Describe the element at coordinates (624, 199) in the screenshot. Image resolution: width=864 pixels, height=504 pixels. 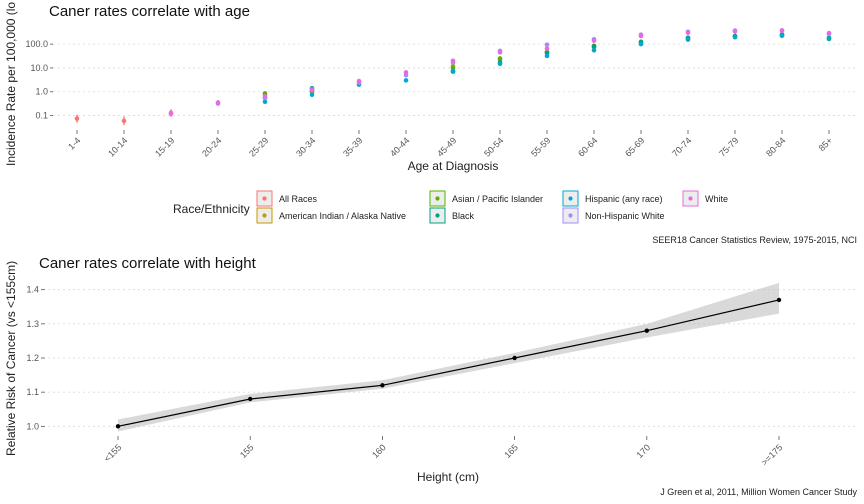
I see `legend-label: Hispanic (any race)` at that location.